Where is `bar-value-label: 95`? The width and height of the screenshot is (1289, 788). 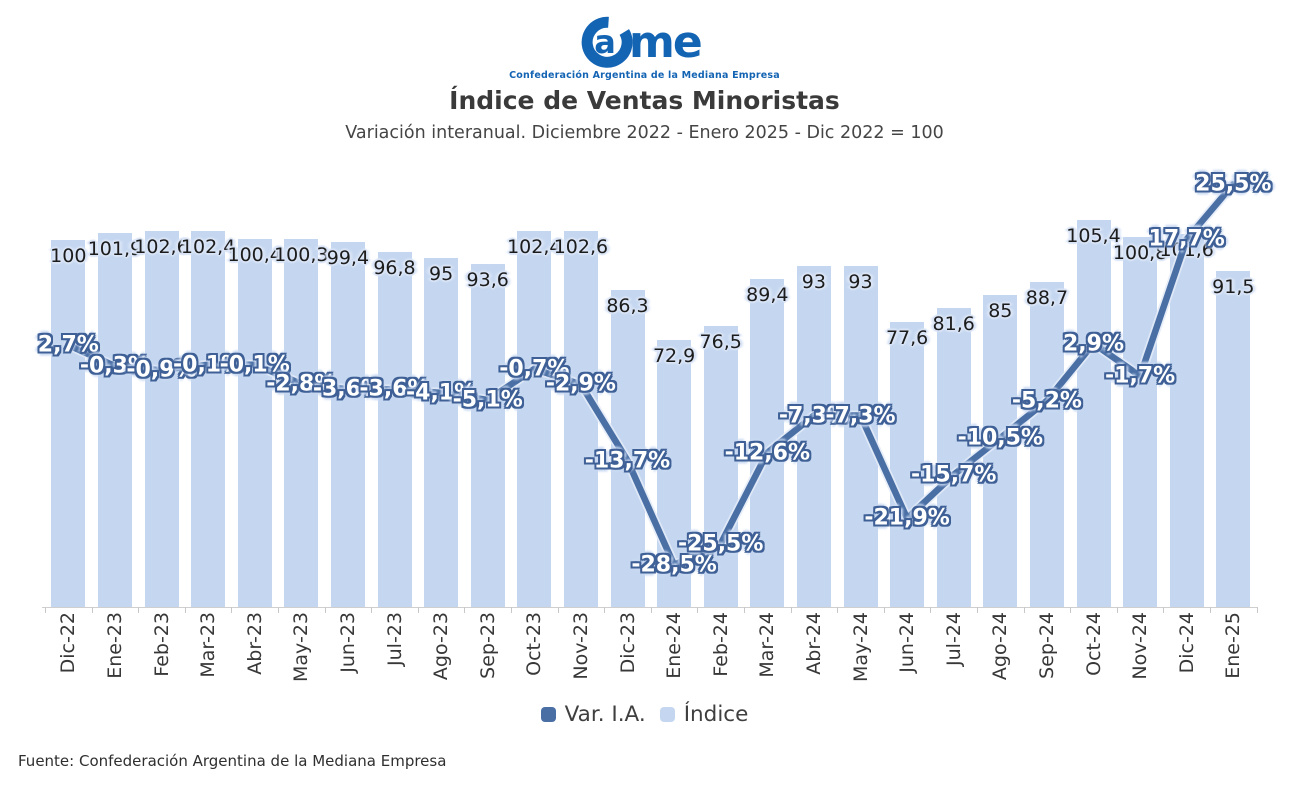
bar-value-label: 95 is located at coordinates (441, 274).